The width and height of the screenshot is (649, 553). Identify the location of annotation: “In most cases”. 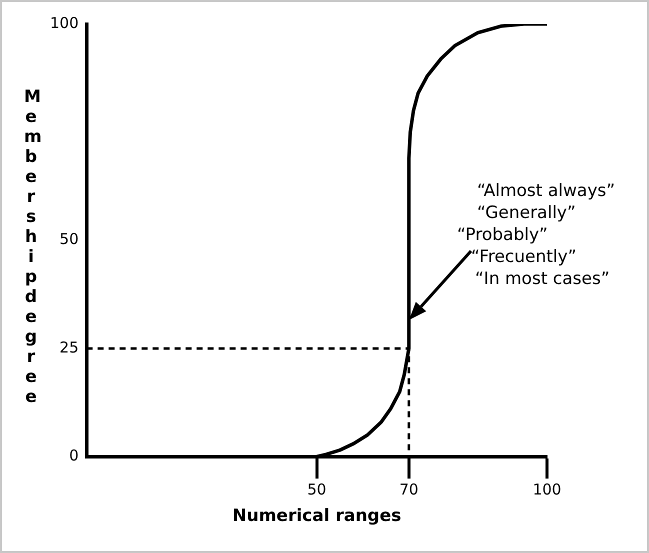
(542, 279).